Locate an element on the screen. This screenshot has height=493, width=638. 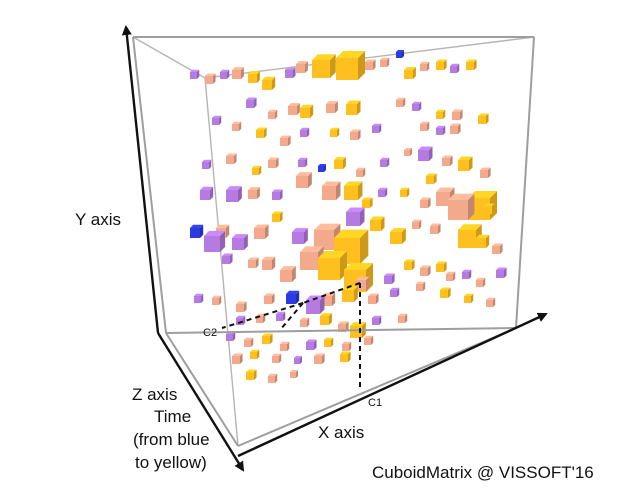
credit-caption: CuboidMatrix @ VISSOFT'16 is located at coordinates (483, 472).